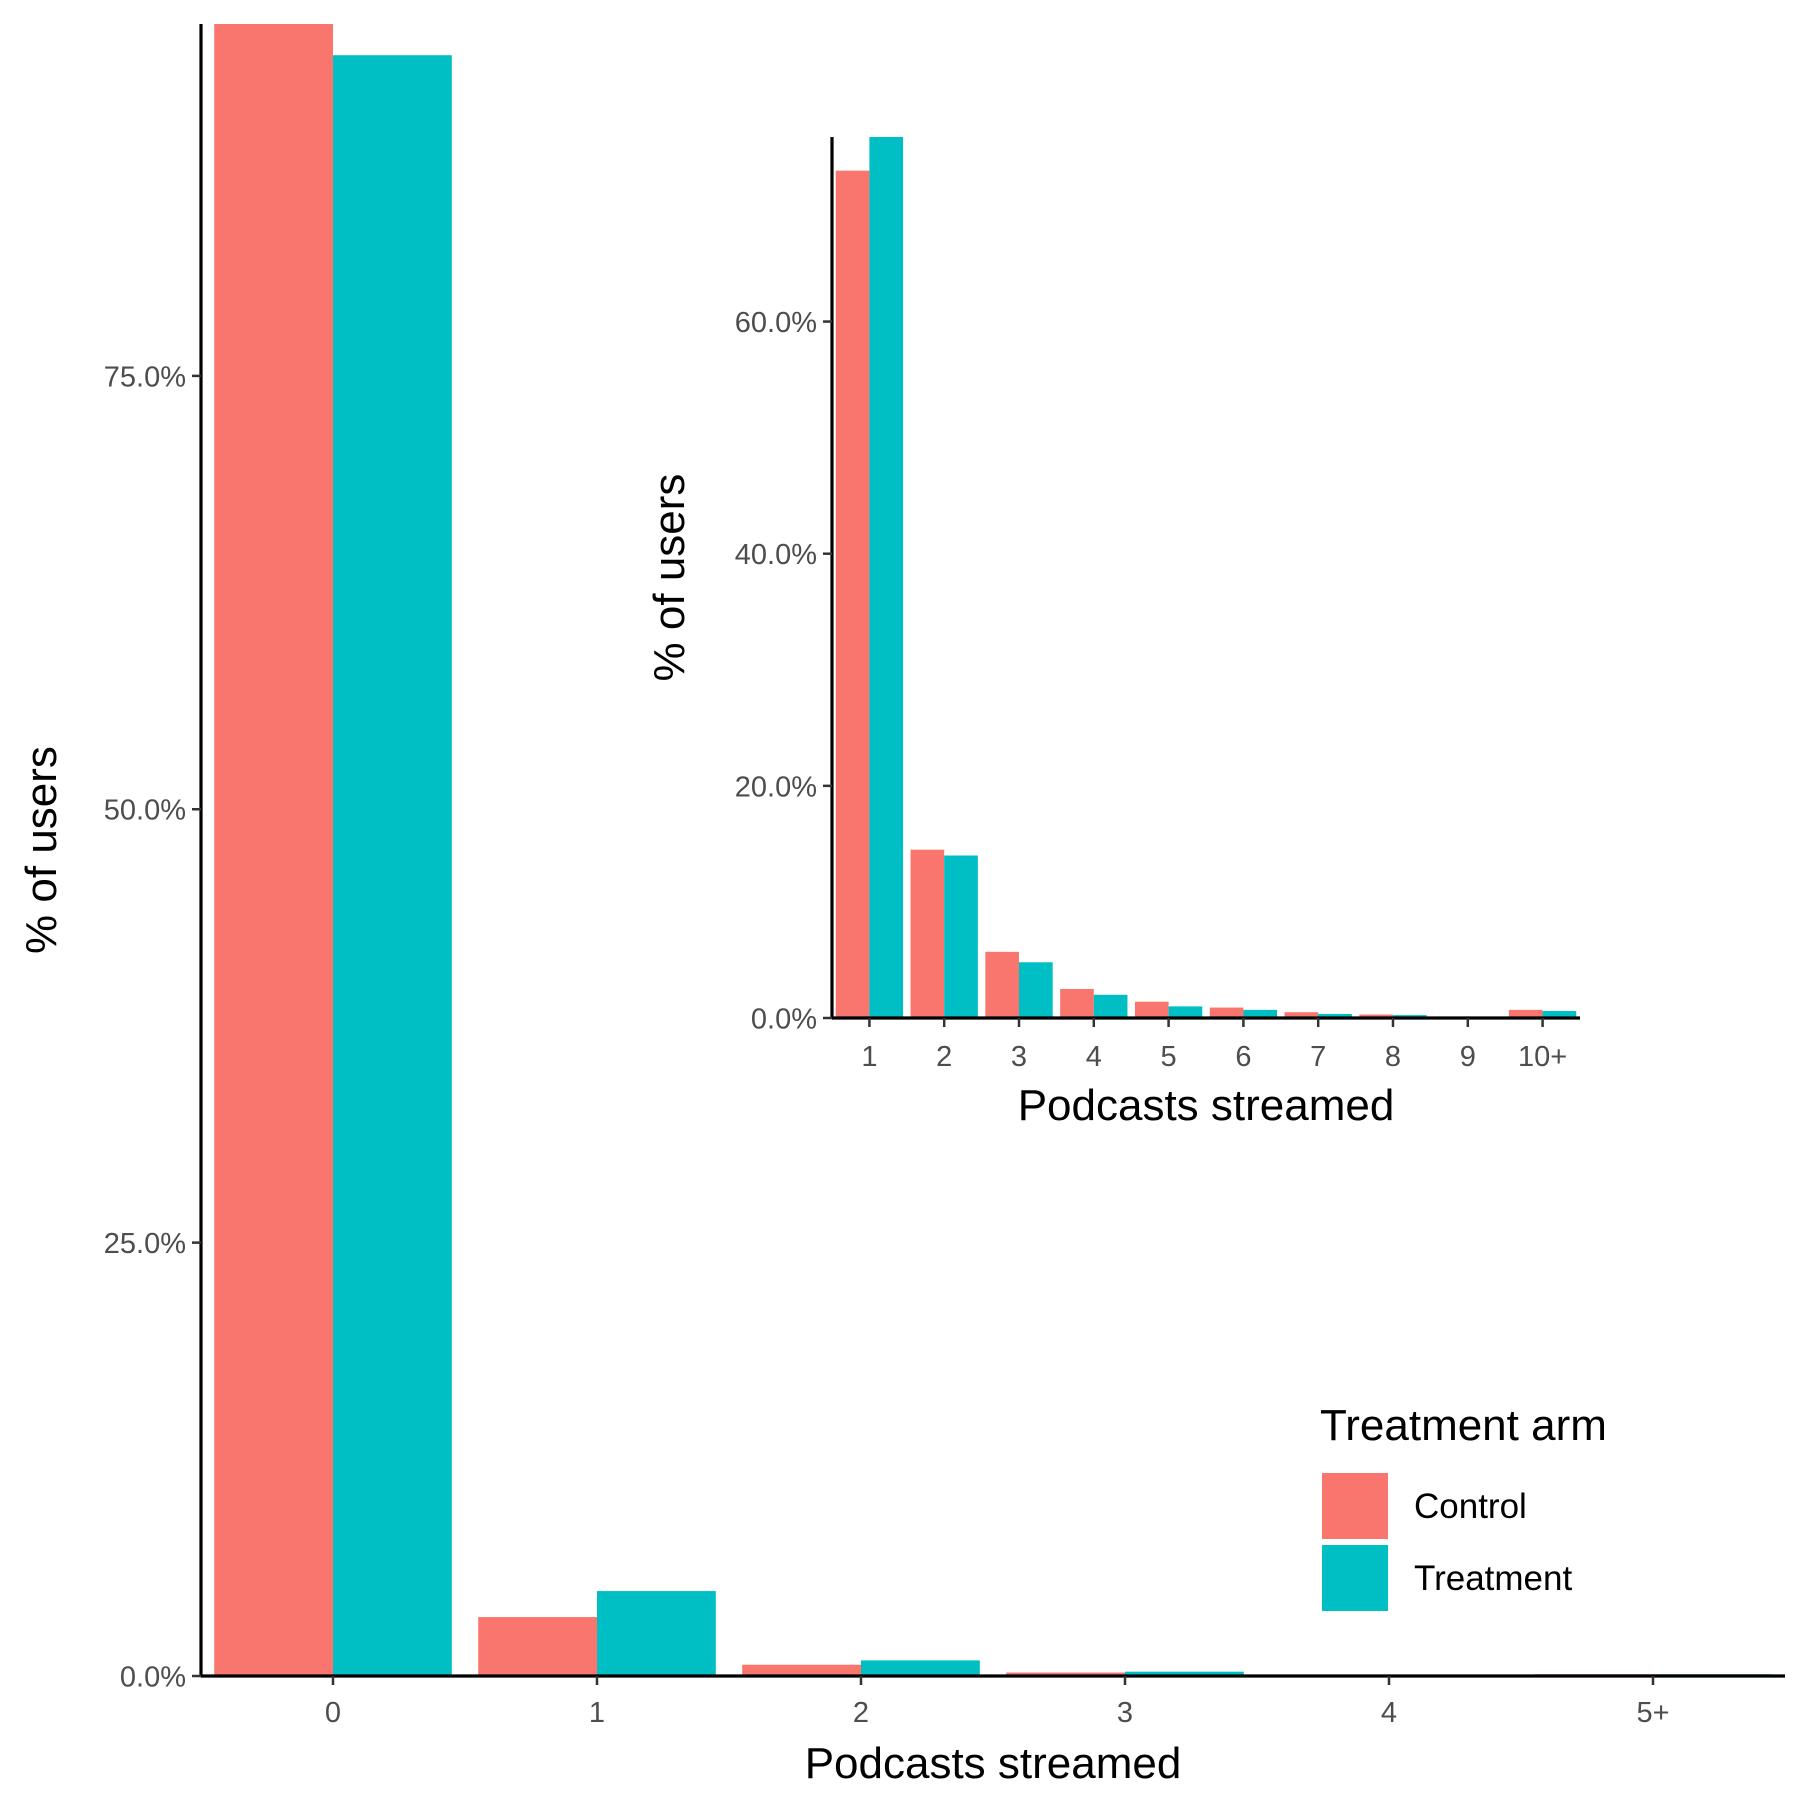  Describe the element at coordinates (1355, 1506) in the screenshot. I see `legend-key-control` at that location.